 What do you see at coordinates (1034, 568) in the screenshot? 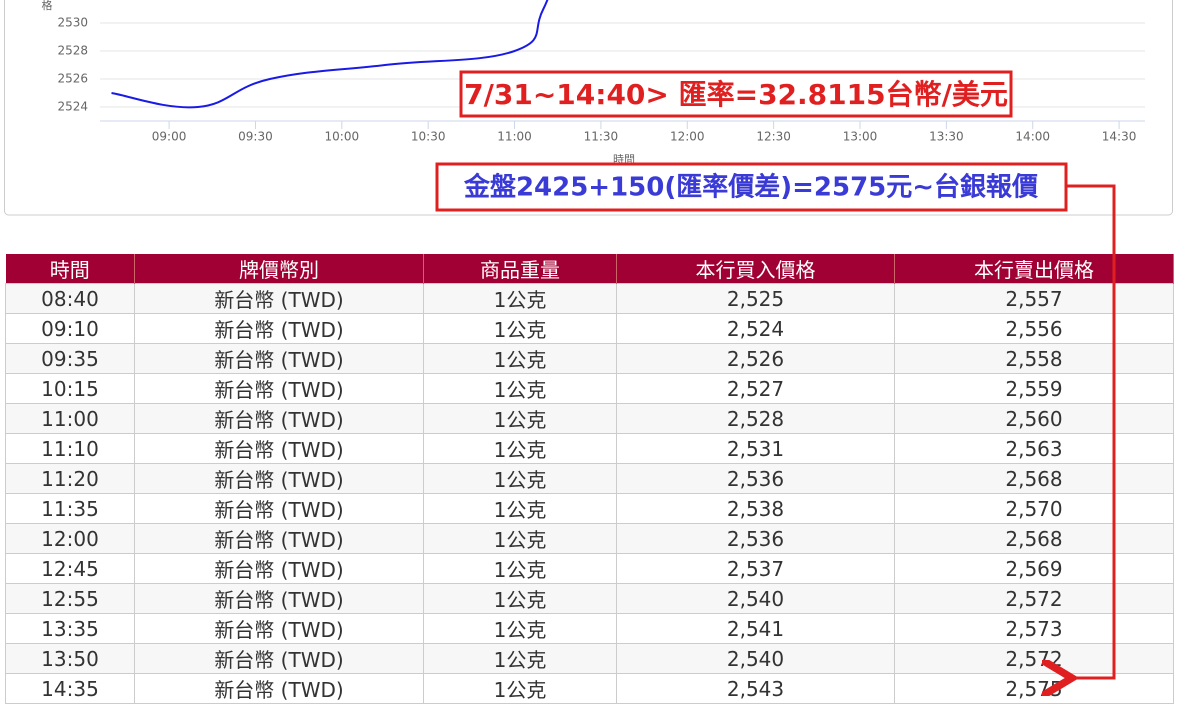
I see `table-cell: 2,569` at bounding box center [1034, 568].